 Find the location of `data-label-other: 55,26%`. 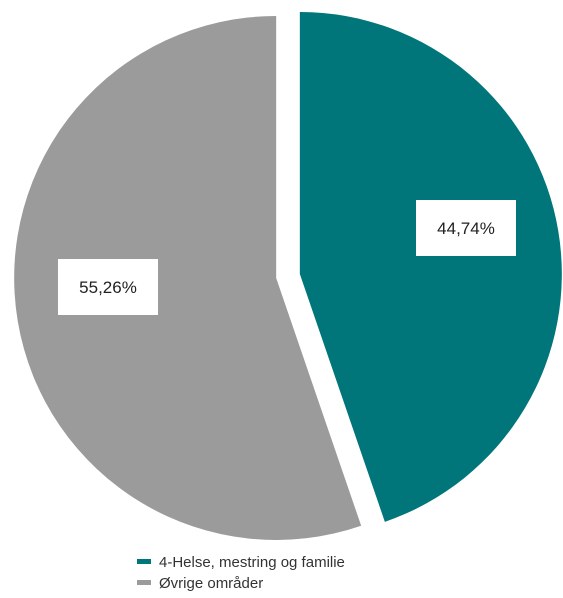

data-label-other: 55,26% is located at coordinates (108, 287).